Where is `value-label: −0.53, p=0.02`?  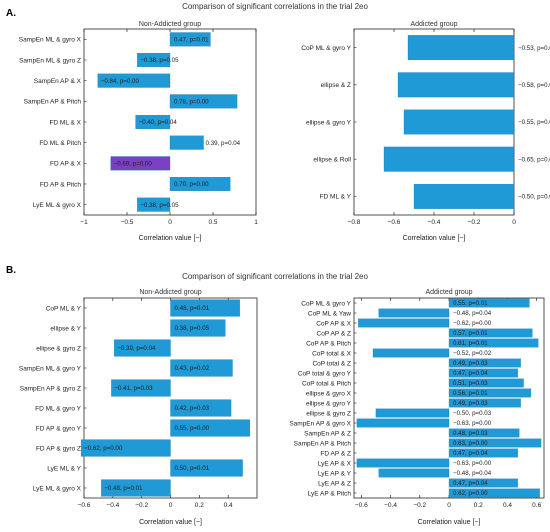 value-label: −0.53, p=0.02 is located at coordinates (534, 48).